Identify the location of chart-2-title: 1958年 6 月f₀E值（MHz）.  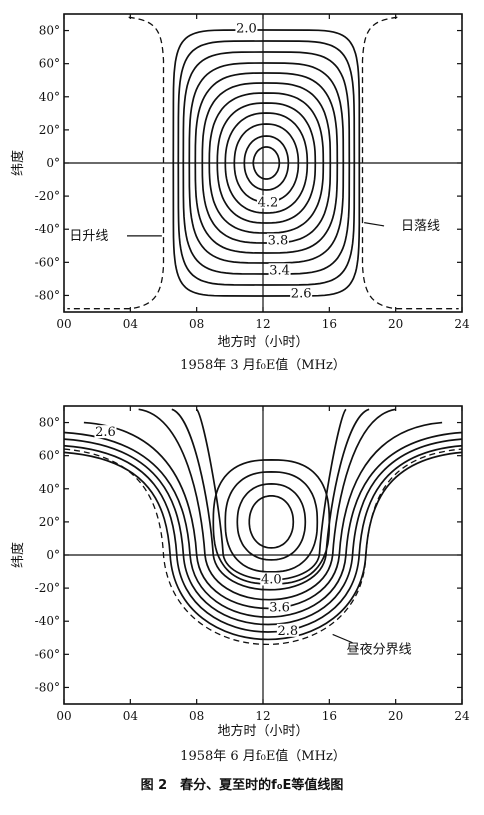
(263, 756).